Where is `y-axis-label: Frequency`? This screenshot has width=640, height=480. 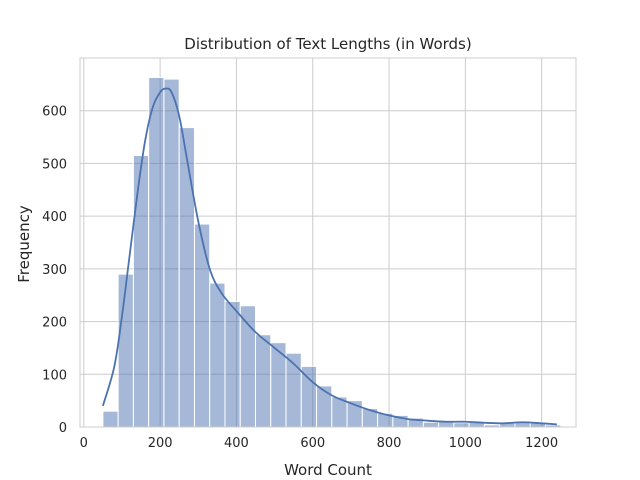
y-axis-label: Frequency is located at coordinates (24, 244).